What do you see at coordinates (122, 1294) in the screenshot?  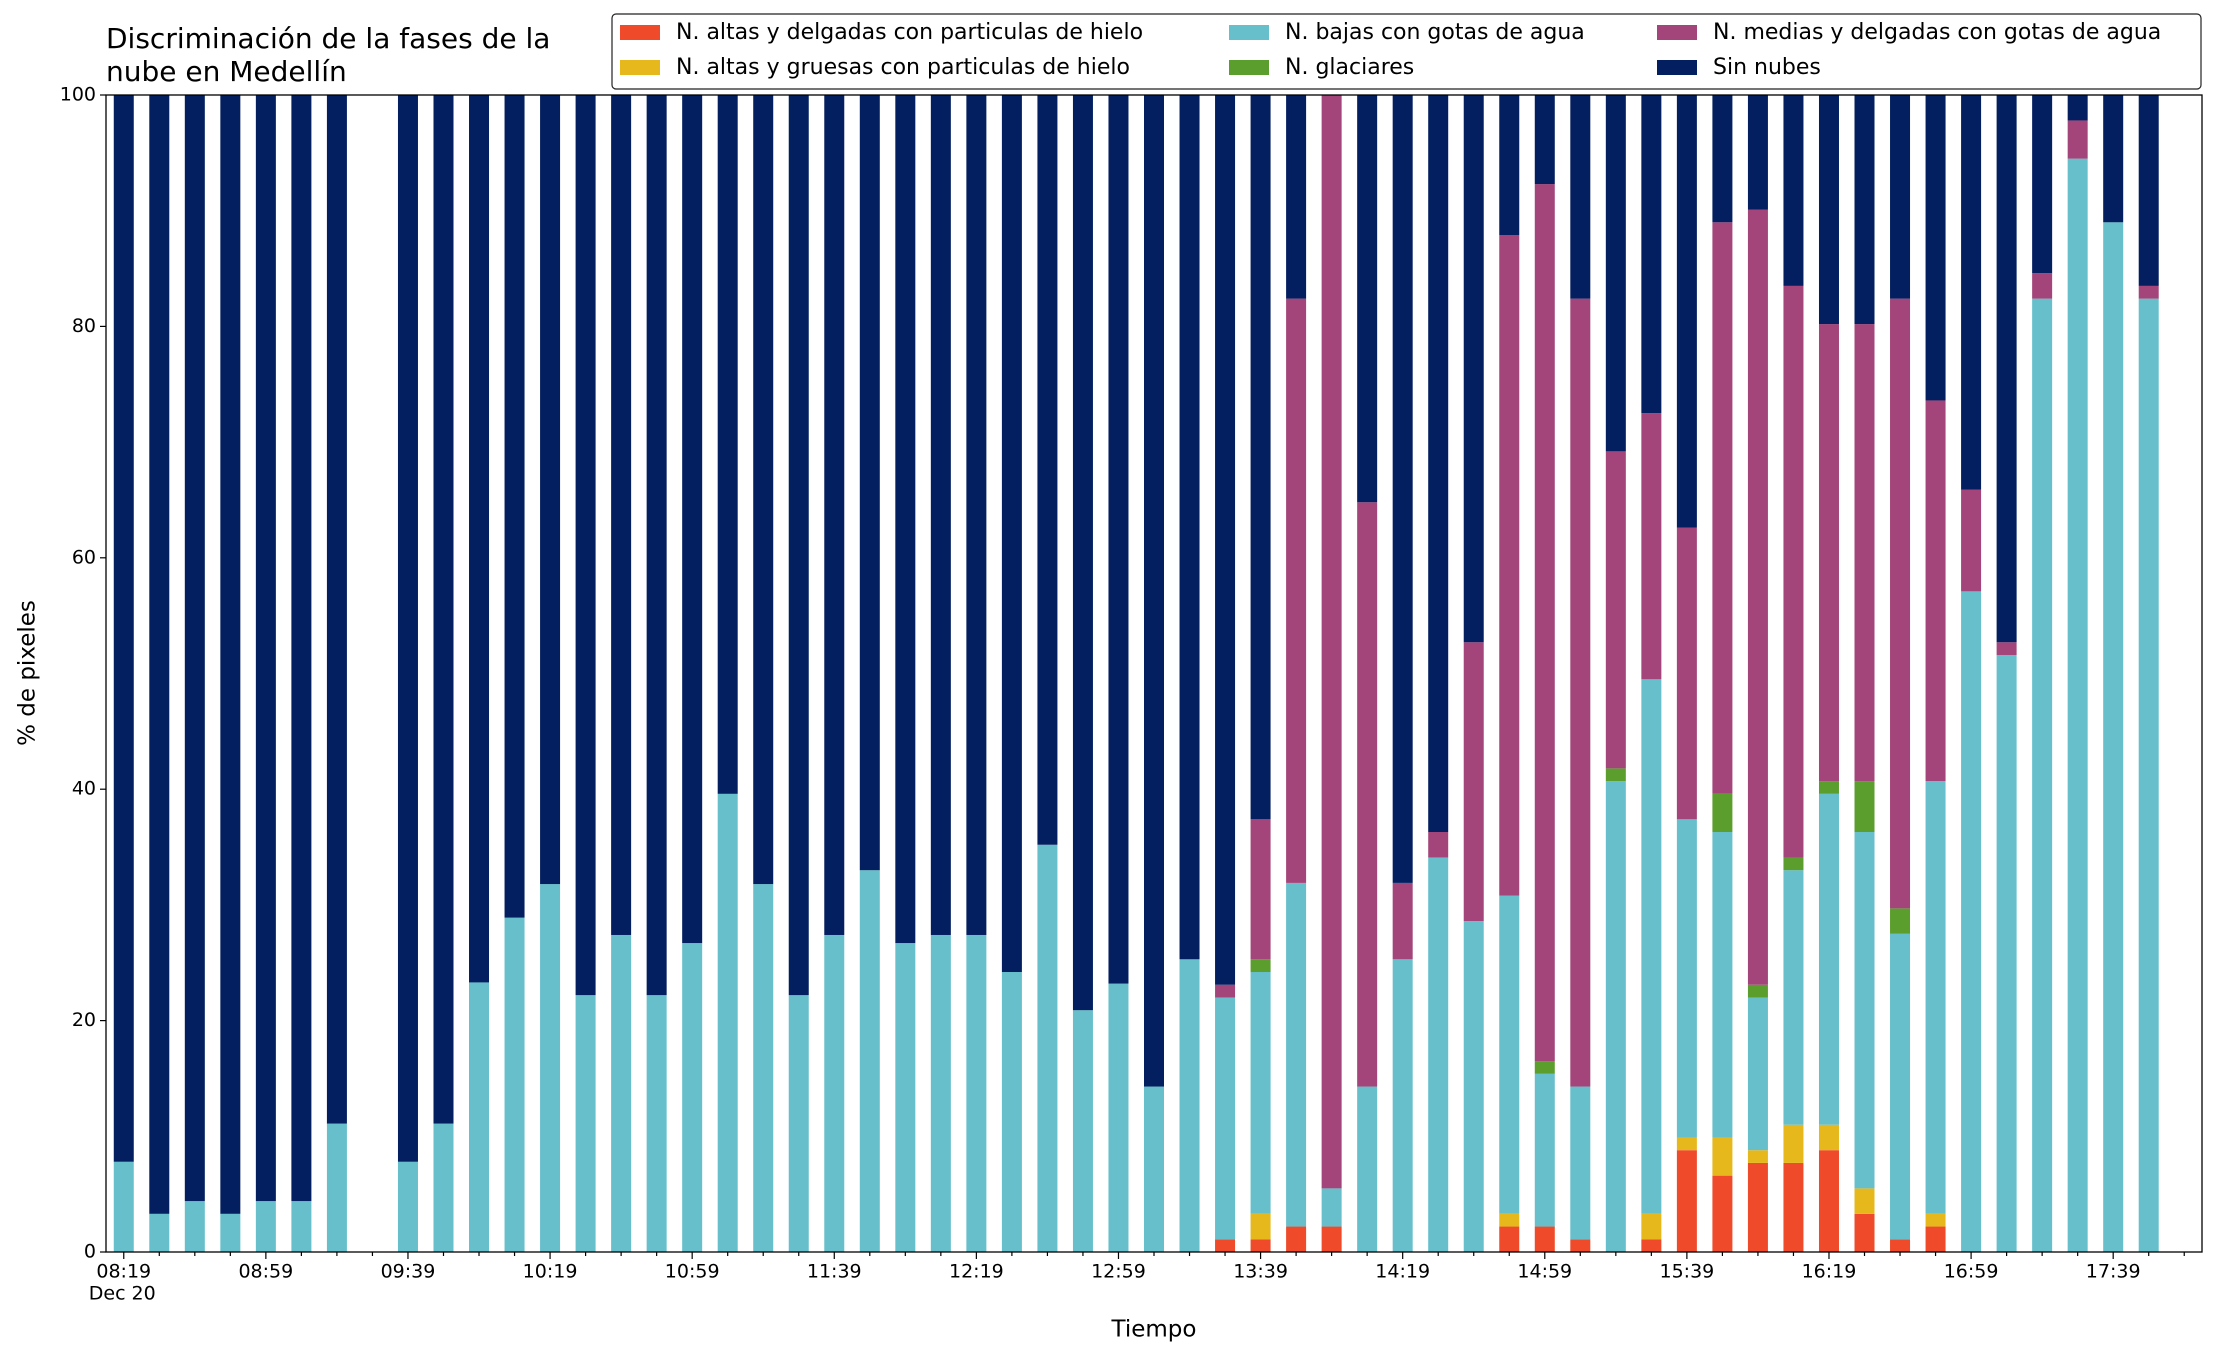 I see `x-sublabel: Dec 20` at bounding box center [122, 1294].